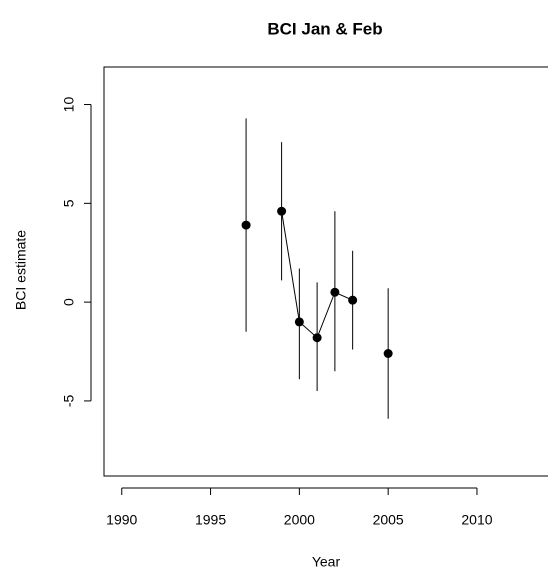 Image resolution: width=548 pixels, height=576 pixels. Describe the element at coordinates (299, 520) in the screenshot. I see `x-tick-label: 2000` at that location.